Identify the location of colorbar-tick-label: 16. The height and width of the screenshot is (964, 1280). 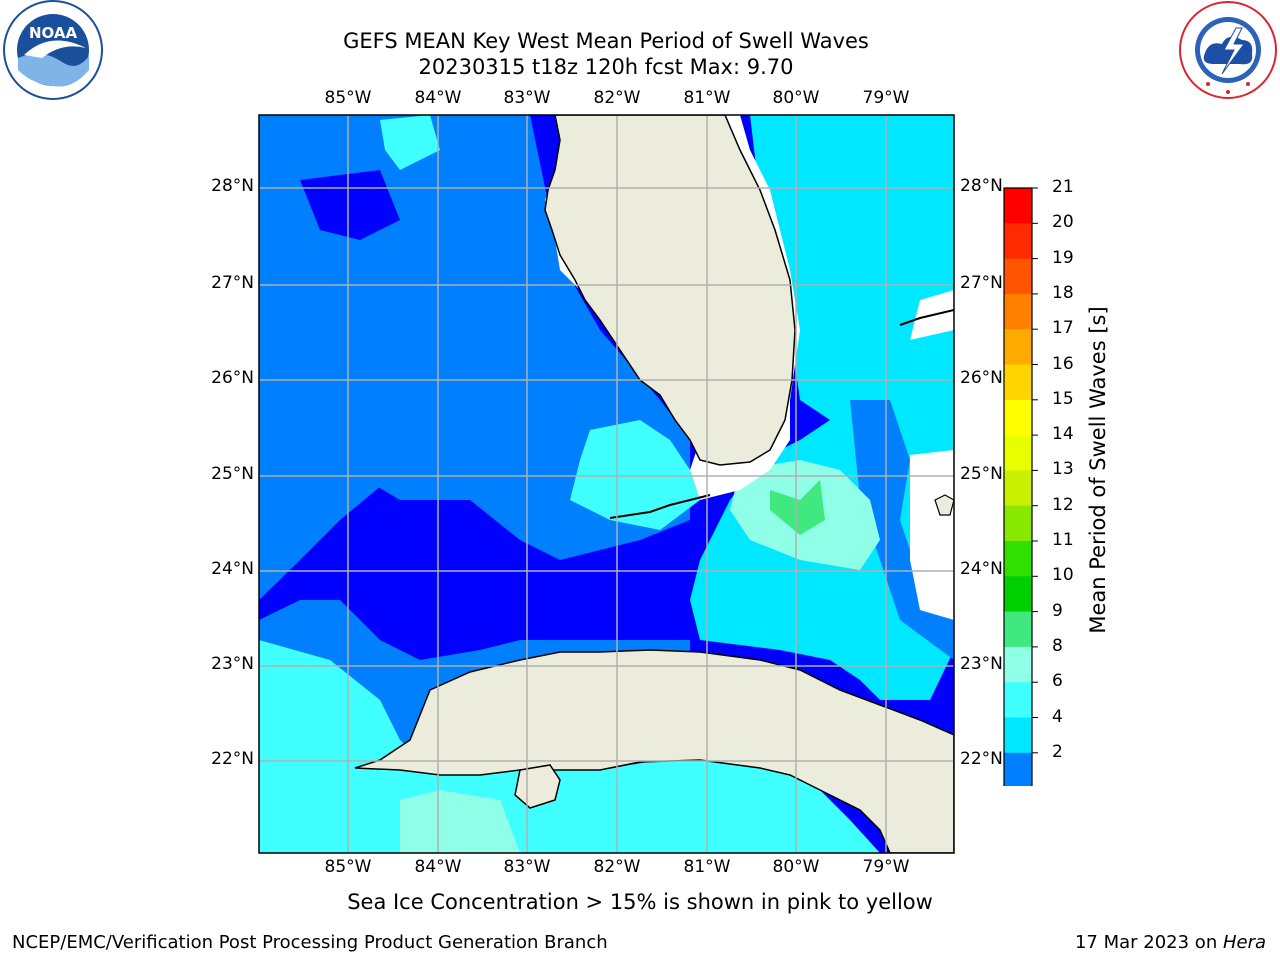
(1063, 363).